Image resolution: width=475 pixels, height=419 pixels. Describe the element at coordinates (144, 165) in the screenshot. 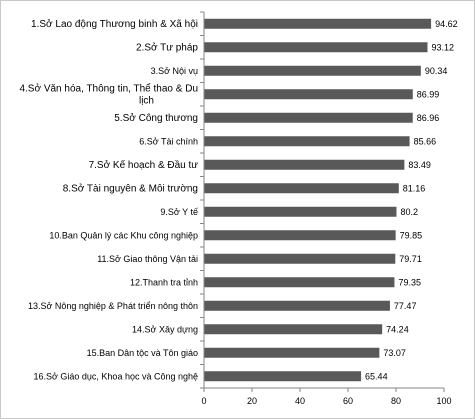

I see `category-label: 7.Sở Kế hoạch & Đầu tư` at that location.